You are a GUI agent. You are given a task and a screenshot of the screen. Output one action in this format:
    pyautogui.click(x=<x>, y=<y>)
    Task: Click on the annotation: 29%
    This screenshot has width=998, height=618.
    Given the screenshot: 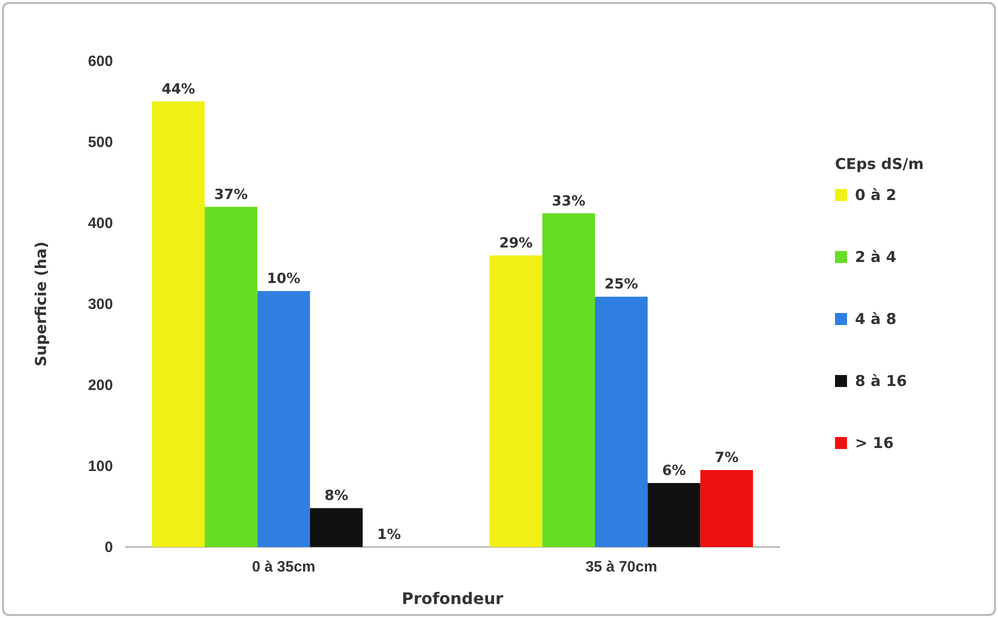 What is the action you would take?
    pyautogui.click(x=516, y=243)
    